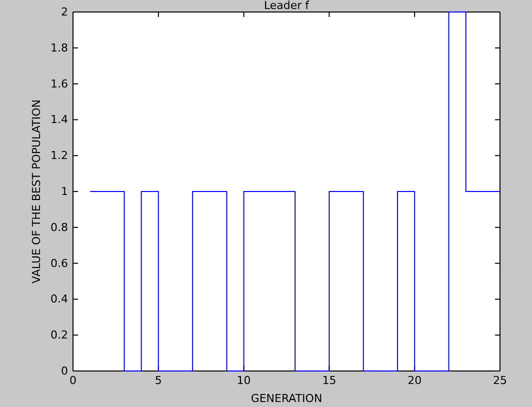 The image size is (532, 407). Describe the element at coordinates (59, 119) in the screenshot. I see `y-tick-label: 1.4` at that location.